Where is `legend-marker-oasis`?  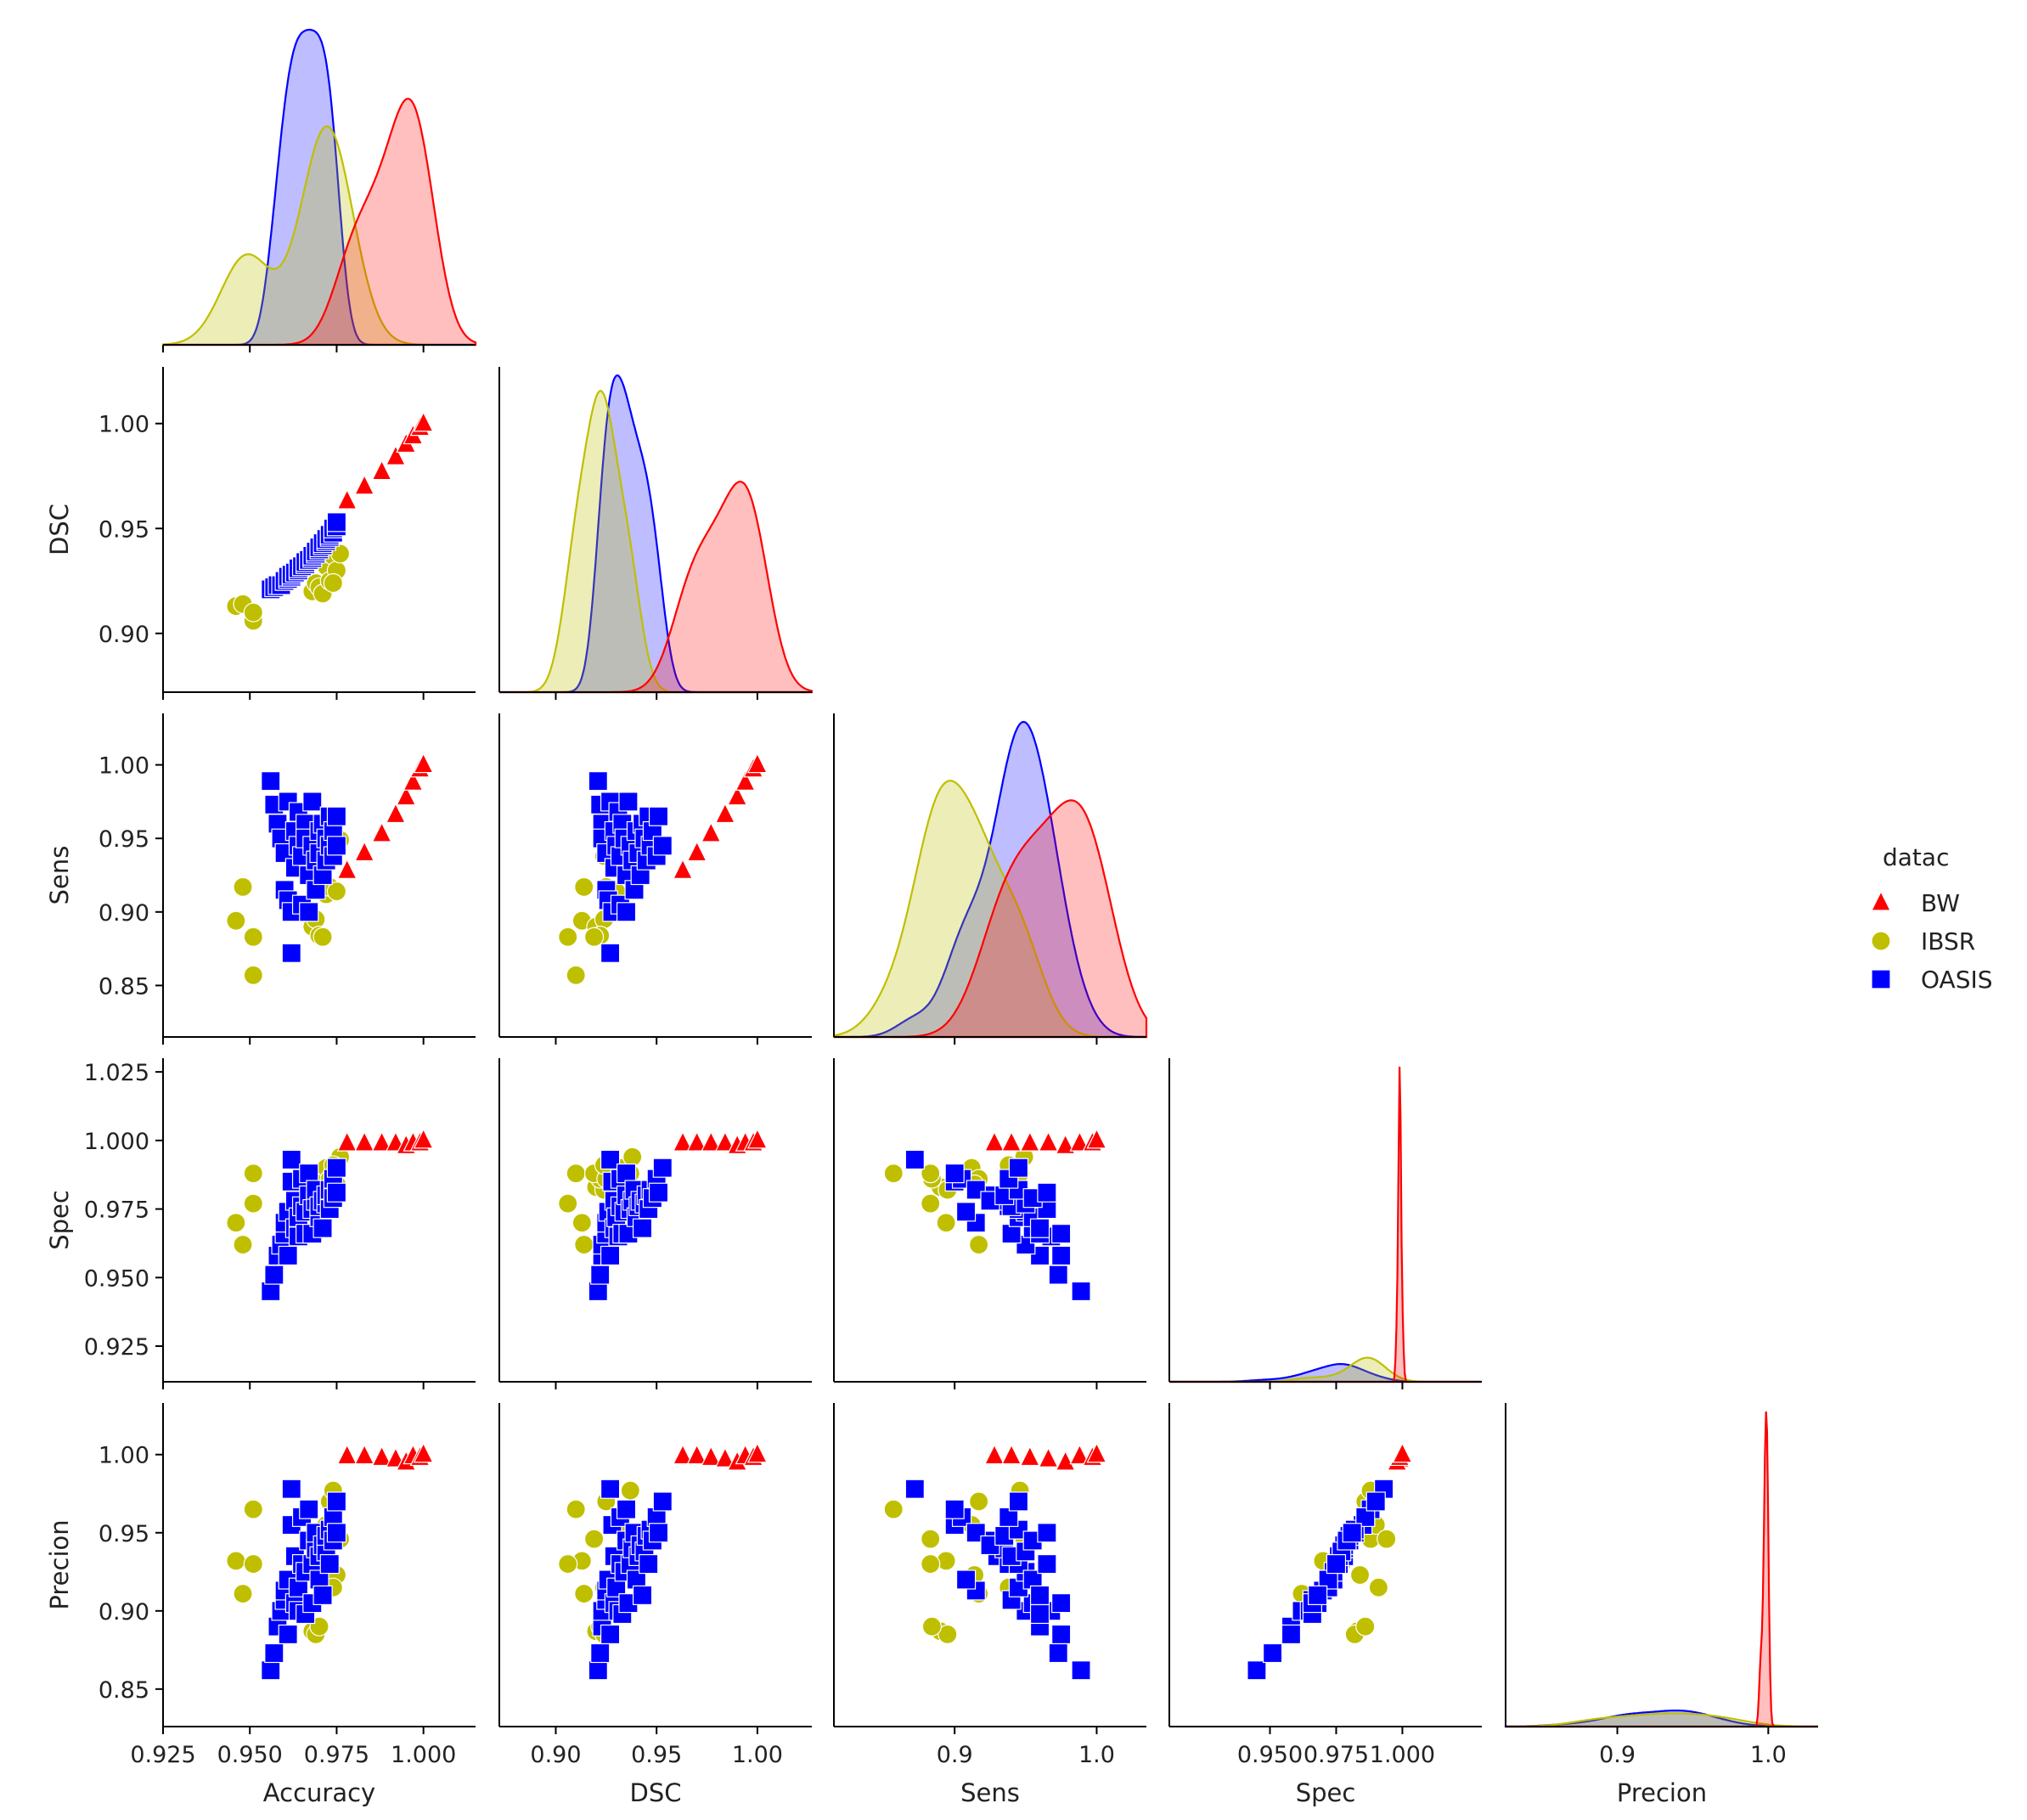
legend-marker-oasis is located at coordinates (1881, 979).